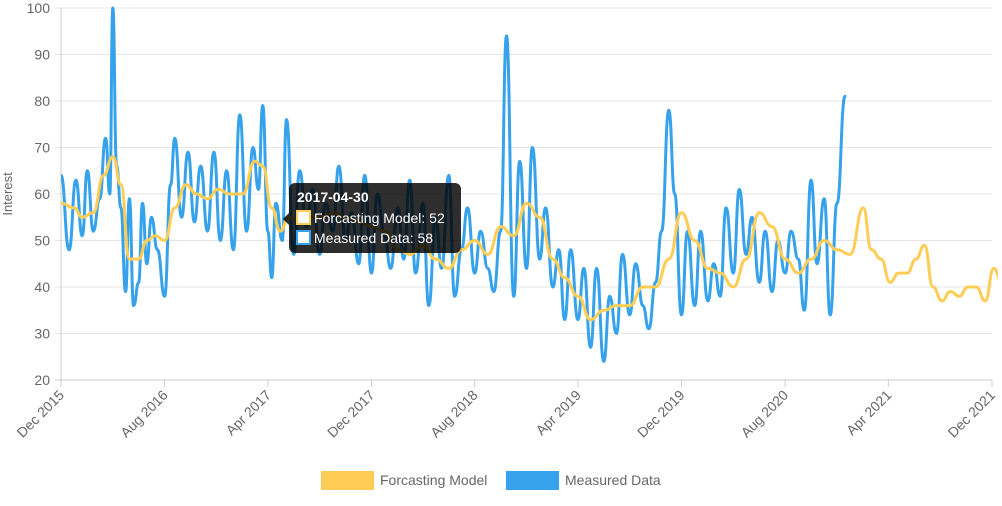 The width and height of the screenshot is (1002, 506). Describe the element at coordinates (42, 148) in the screenshot. I see `y-tick-label: 70` at that location.